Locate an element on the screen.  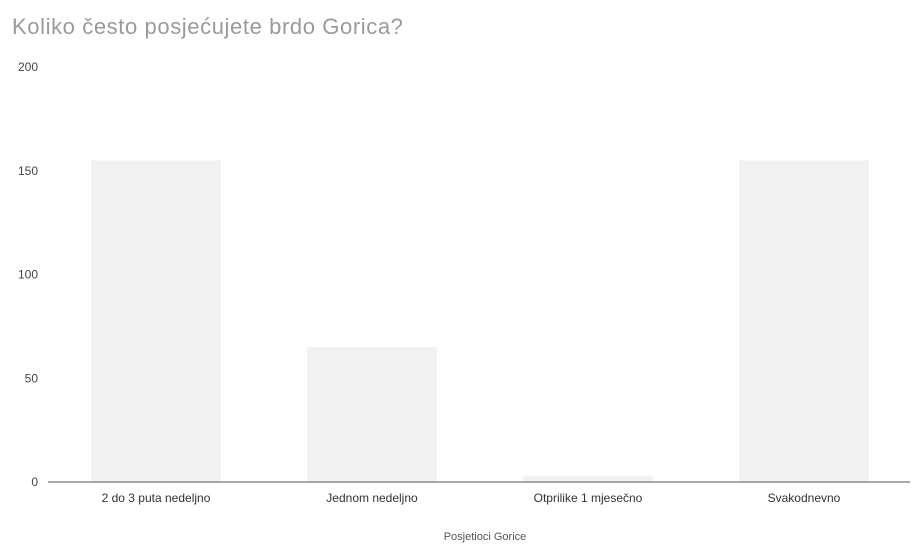
y-tick-label: 200 is located at coordinates (28, 67).